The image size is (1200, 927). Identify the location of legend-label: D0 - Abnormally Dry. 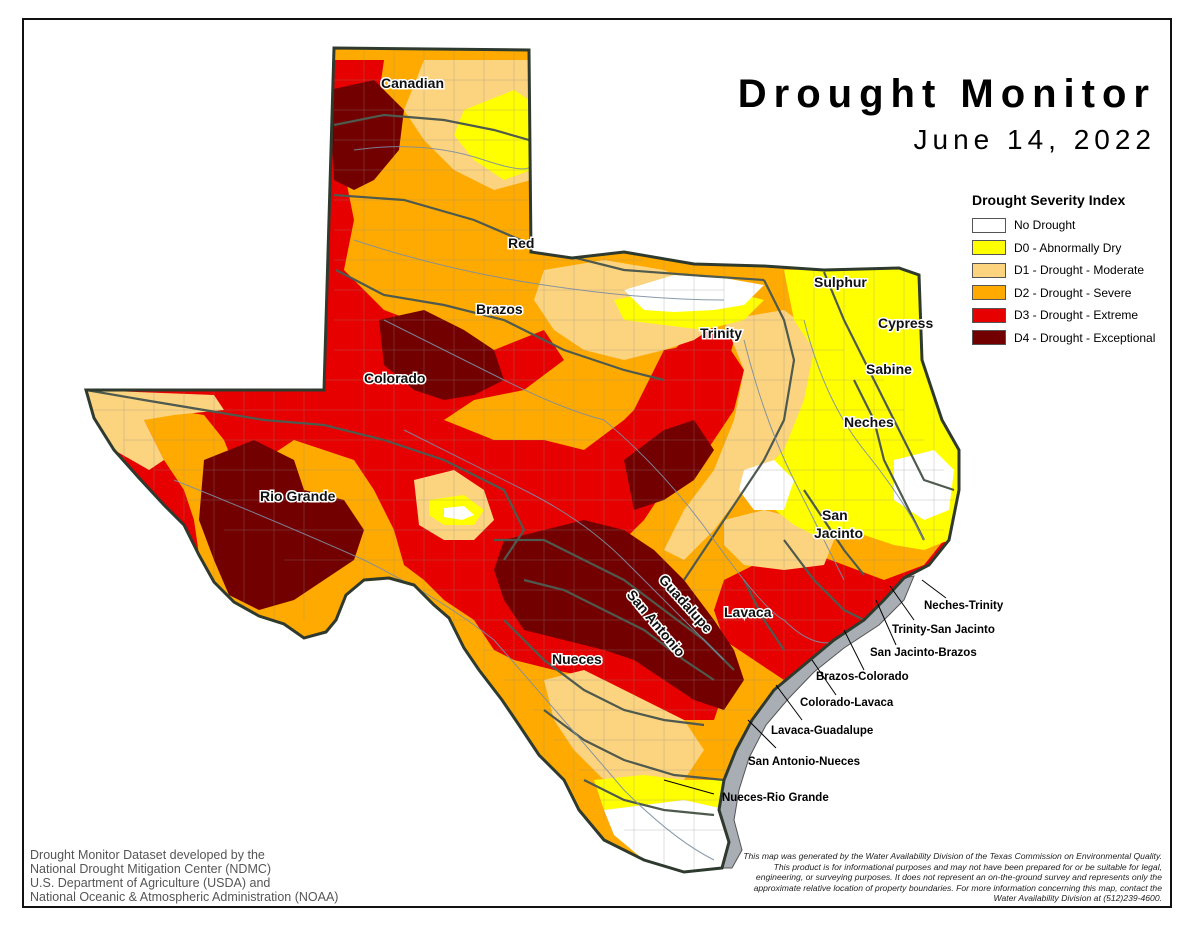
(1068, 247).